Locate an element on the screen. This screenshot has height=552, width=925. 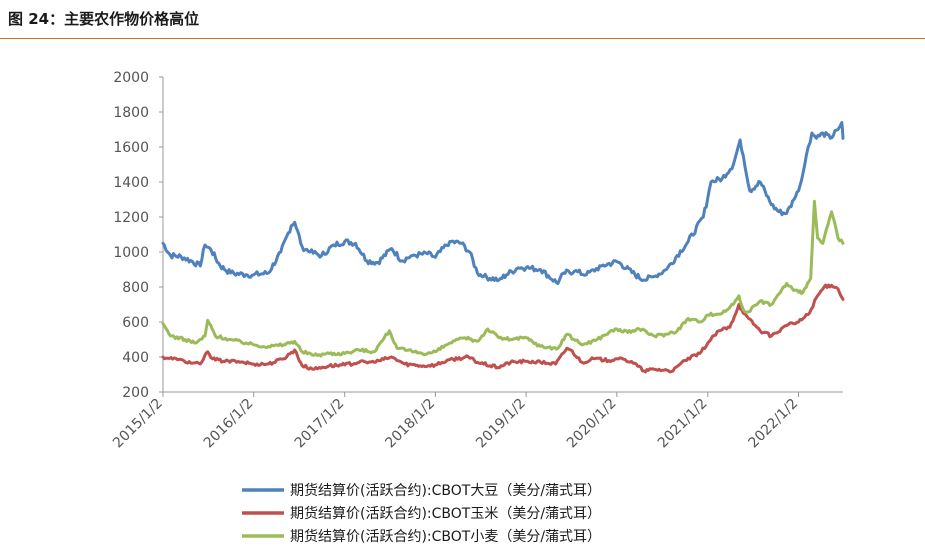
y-tick-label: 1800 is located at coordinates (131, 113).